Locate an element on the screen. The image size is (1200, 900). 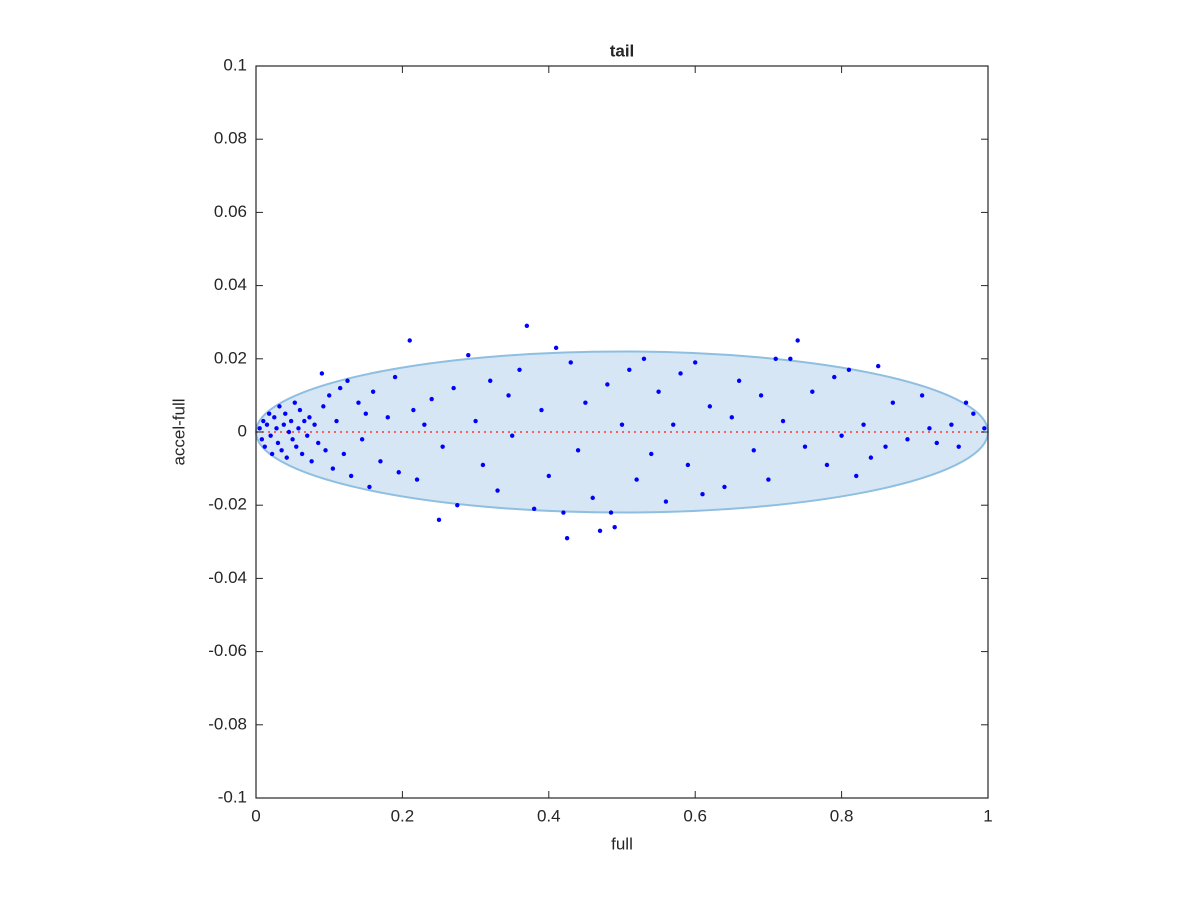
y-tick-label: 0 is located at coordinates (242, 430).